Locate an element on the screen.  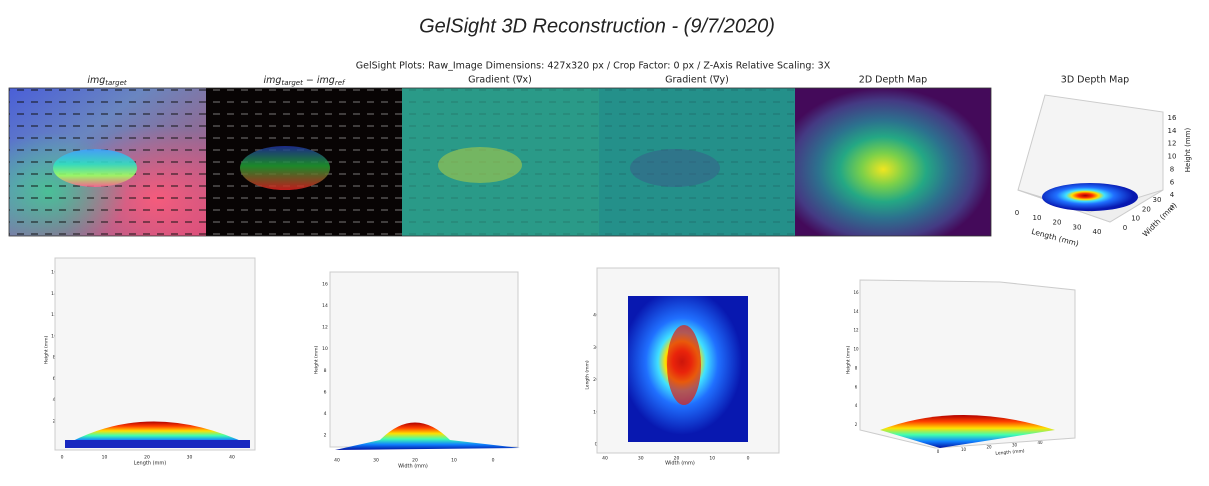
panel-title: 3D Depth Map is located at coordinates (1095, 80).